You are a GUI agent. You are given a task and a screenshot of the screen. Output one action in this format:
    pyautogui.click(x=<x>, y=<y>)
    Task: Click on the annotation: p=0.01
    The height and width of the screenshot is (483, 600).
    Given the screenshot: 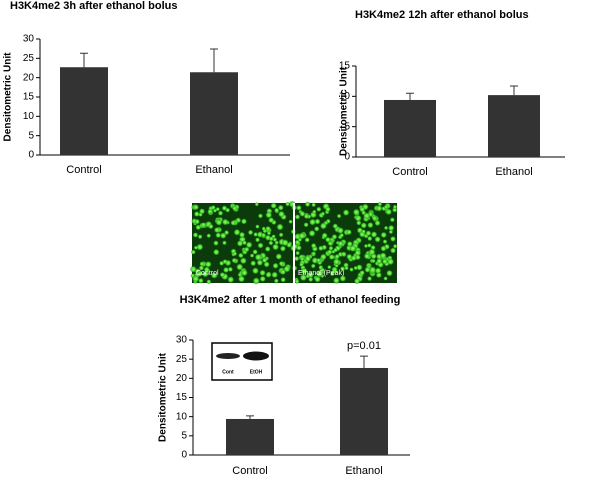 What is the action you would take?
    pyautogui.click(x=364, y=346)
    